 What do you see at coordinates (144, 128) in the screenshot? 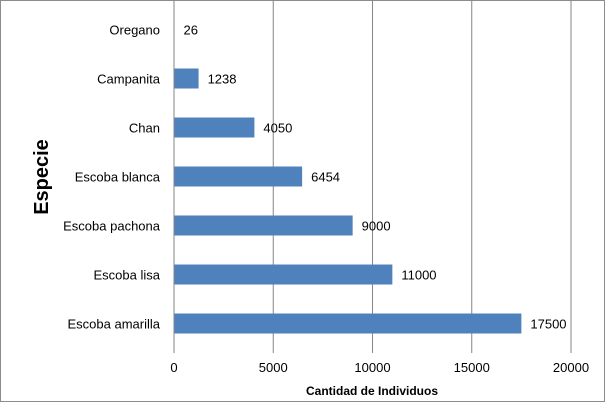
I see `category-label: Chan` at bounding box center [144, 128].